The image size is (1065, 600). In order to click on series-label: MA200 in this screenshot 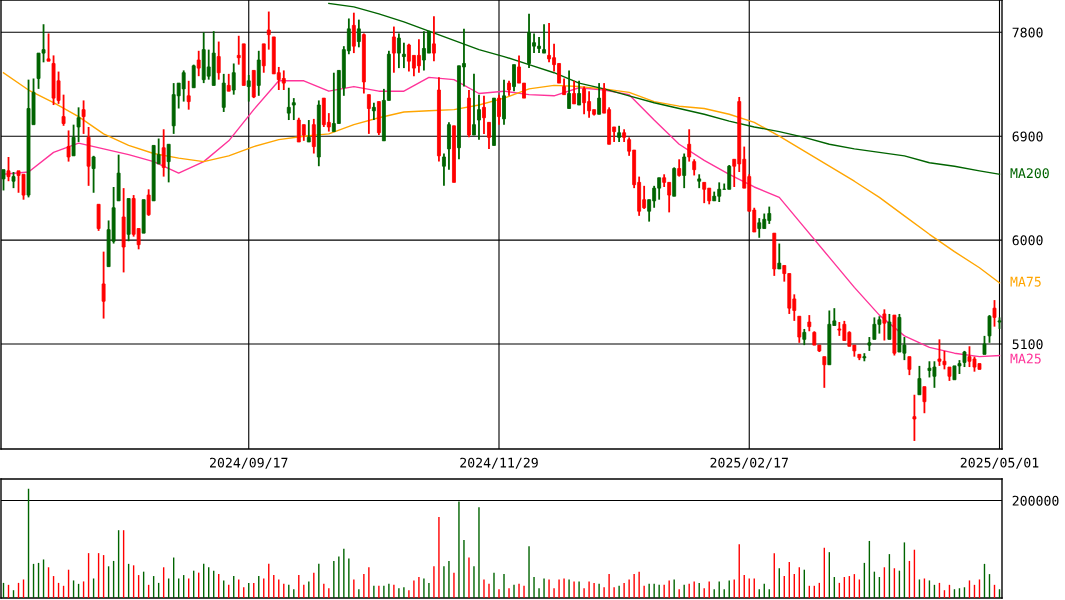, I will do `click(1029, 173)`.